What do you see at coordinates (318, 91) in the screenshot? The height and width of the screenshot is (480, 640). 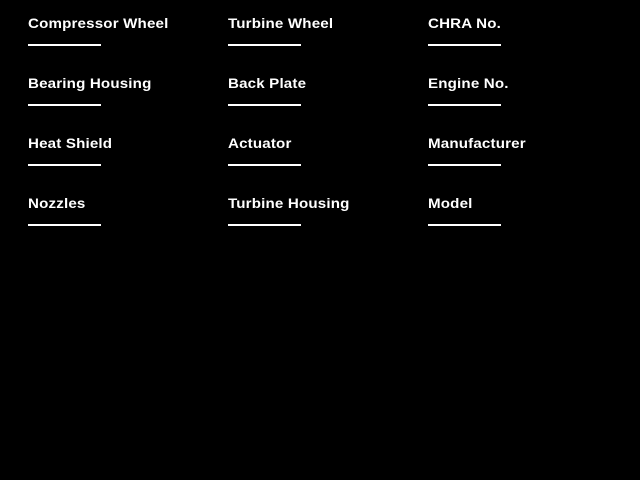 I see `form-field-back-plate: Back Plate` at bounding box center [318, 91].